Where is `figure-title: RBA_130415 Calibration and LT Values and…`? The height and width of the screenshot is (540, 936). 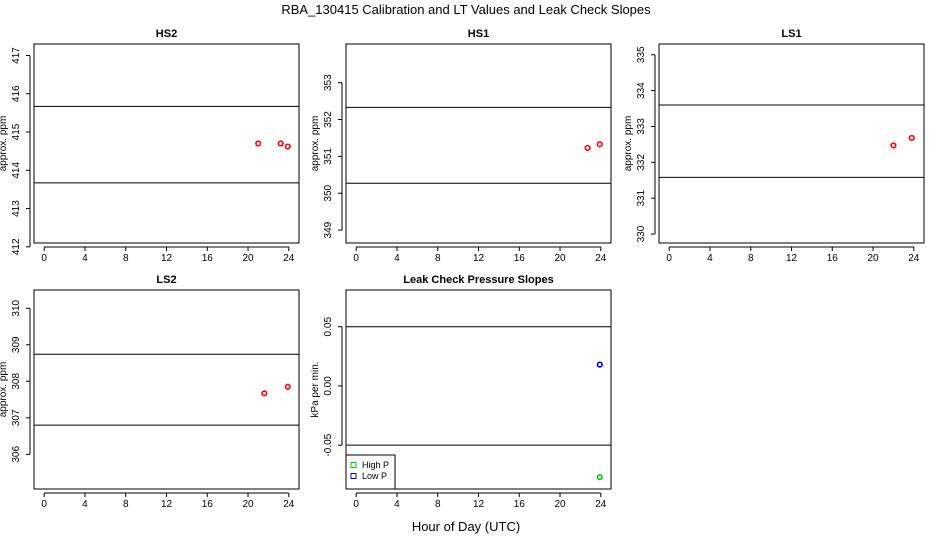 figure-title: RBA_130415 Calibration and LT Values and… is located at coordinates (466, 9).